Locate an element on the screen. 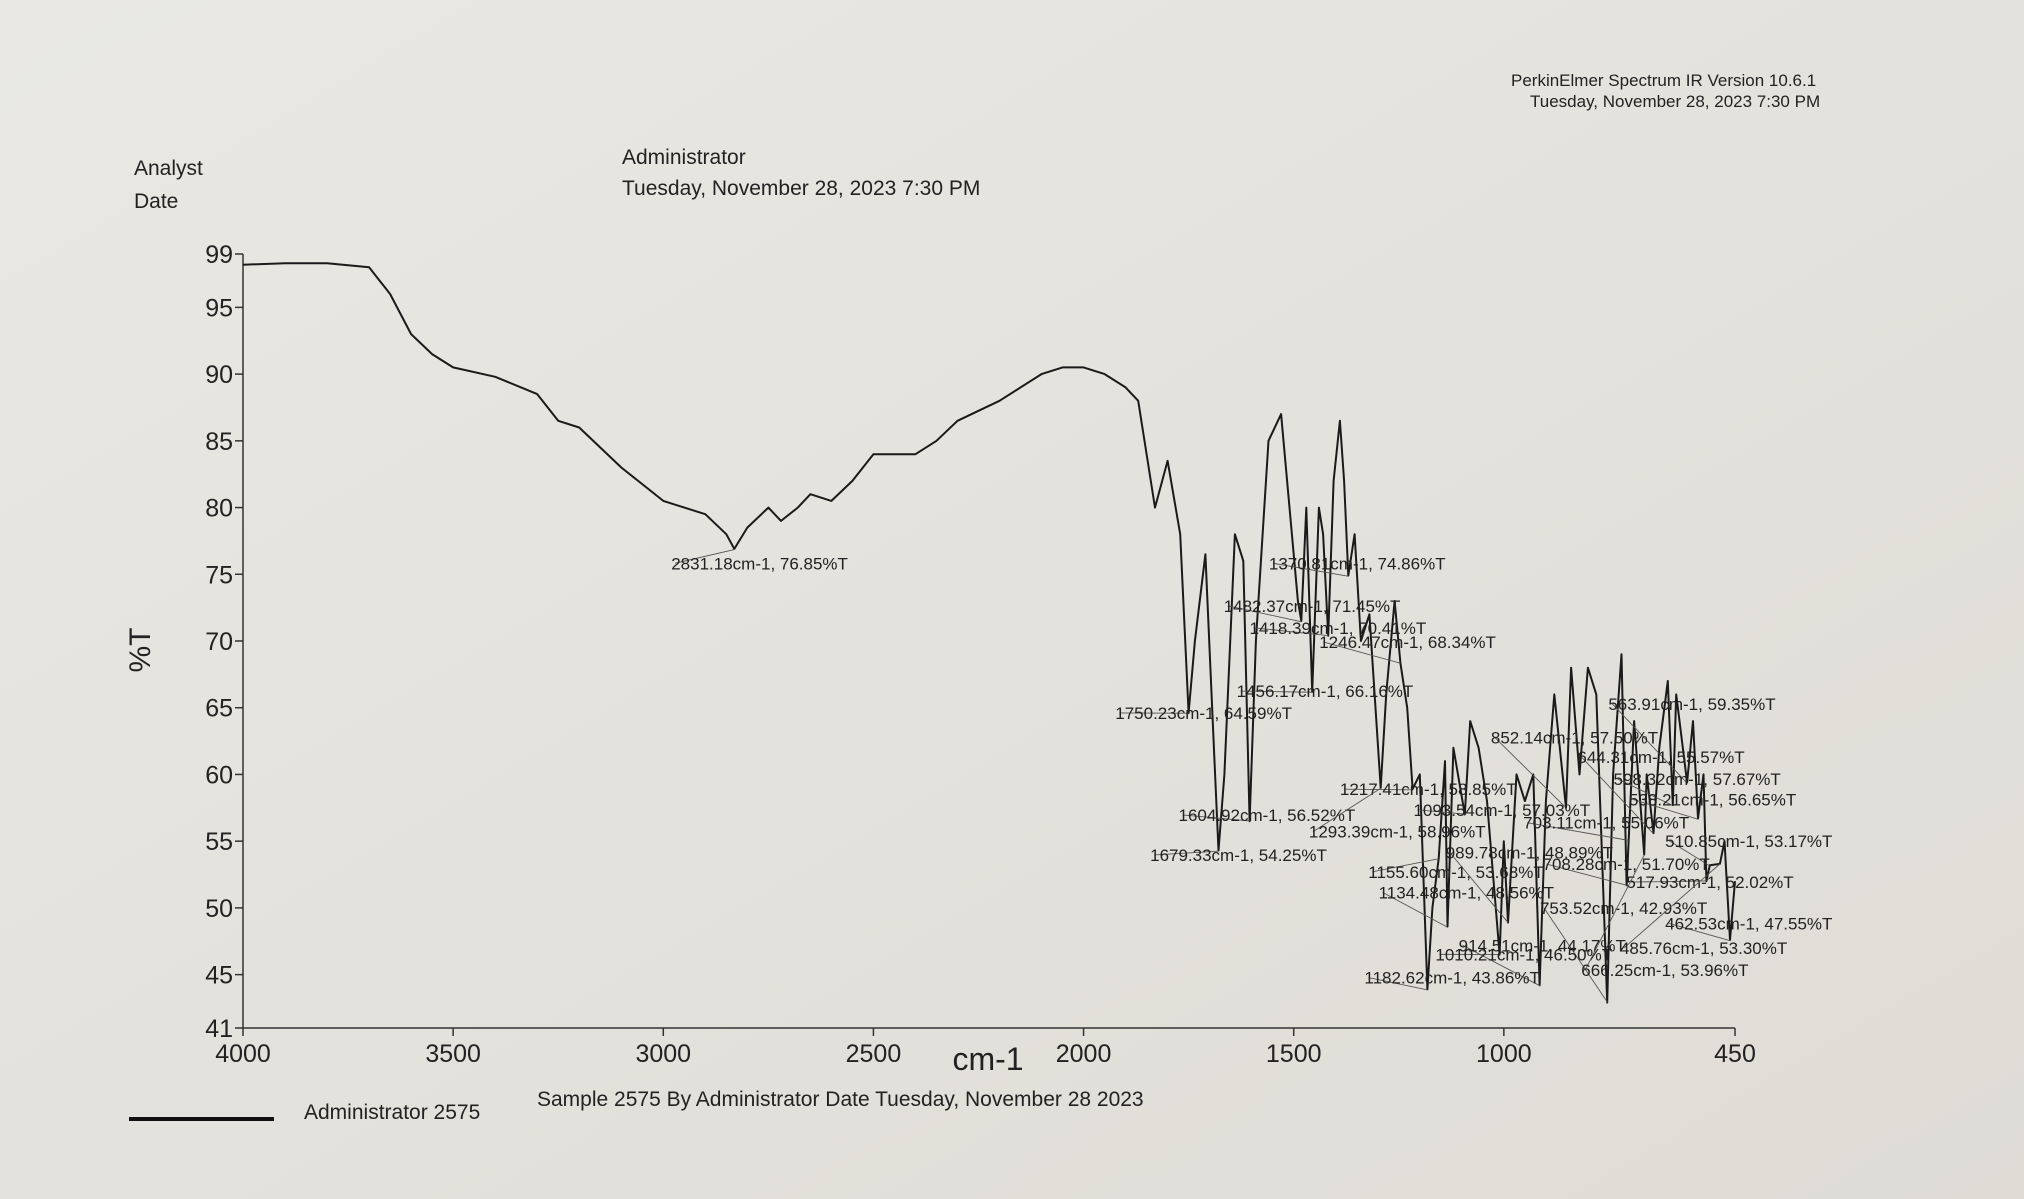  analyst-label: Analyst is located at coordinates (168, 168).